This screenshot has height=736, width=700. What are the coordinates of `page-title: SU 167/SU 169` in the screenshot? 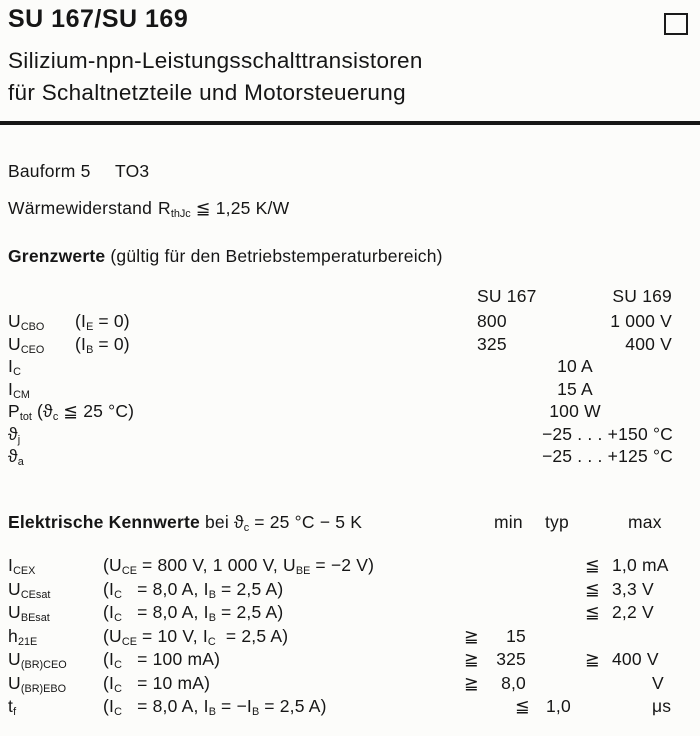 It's located at (98, 19).